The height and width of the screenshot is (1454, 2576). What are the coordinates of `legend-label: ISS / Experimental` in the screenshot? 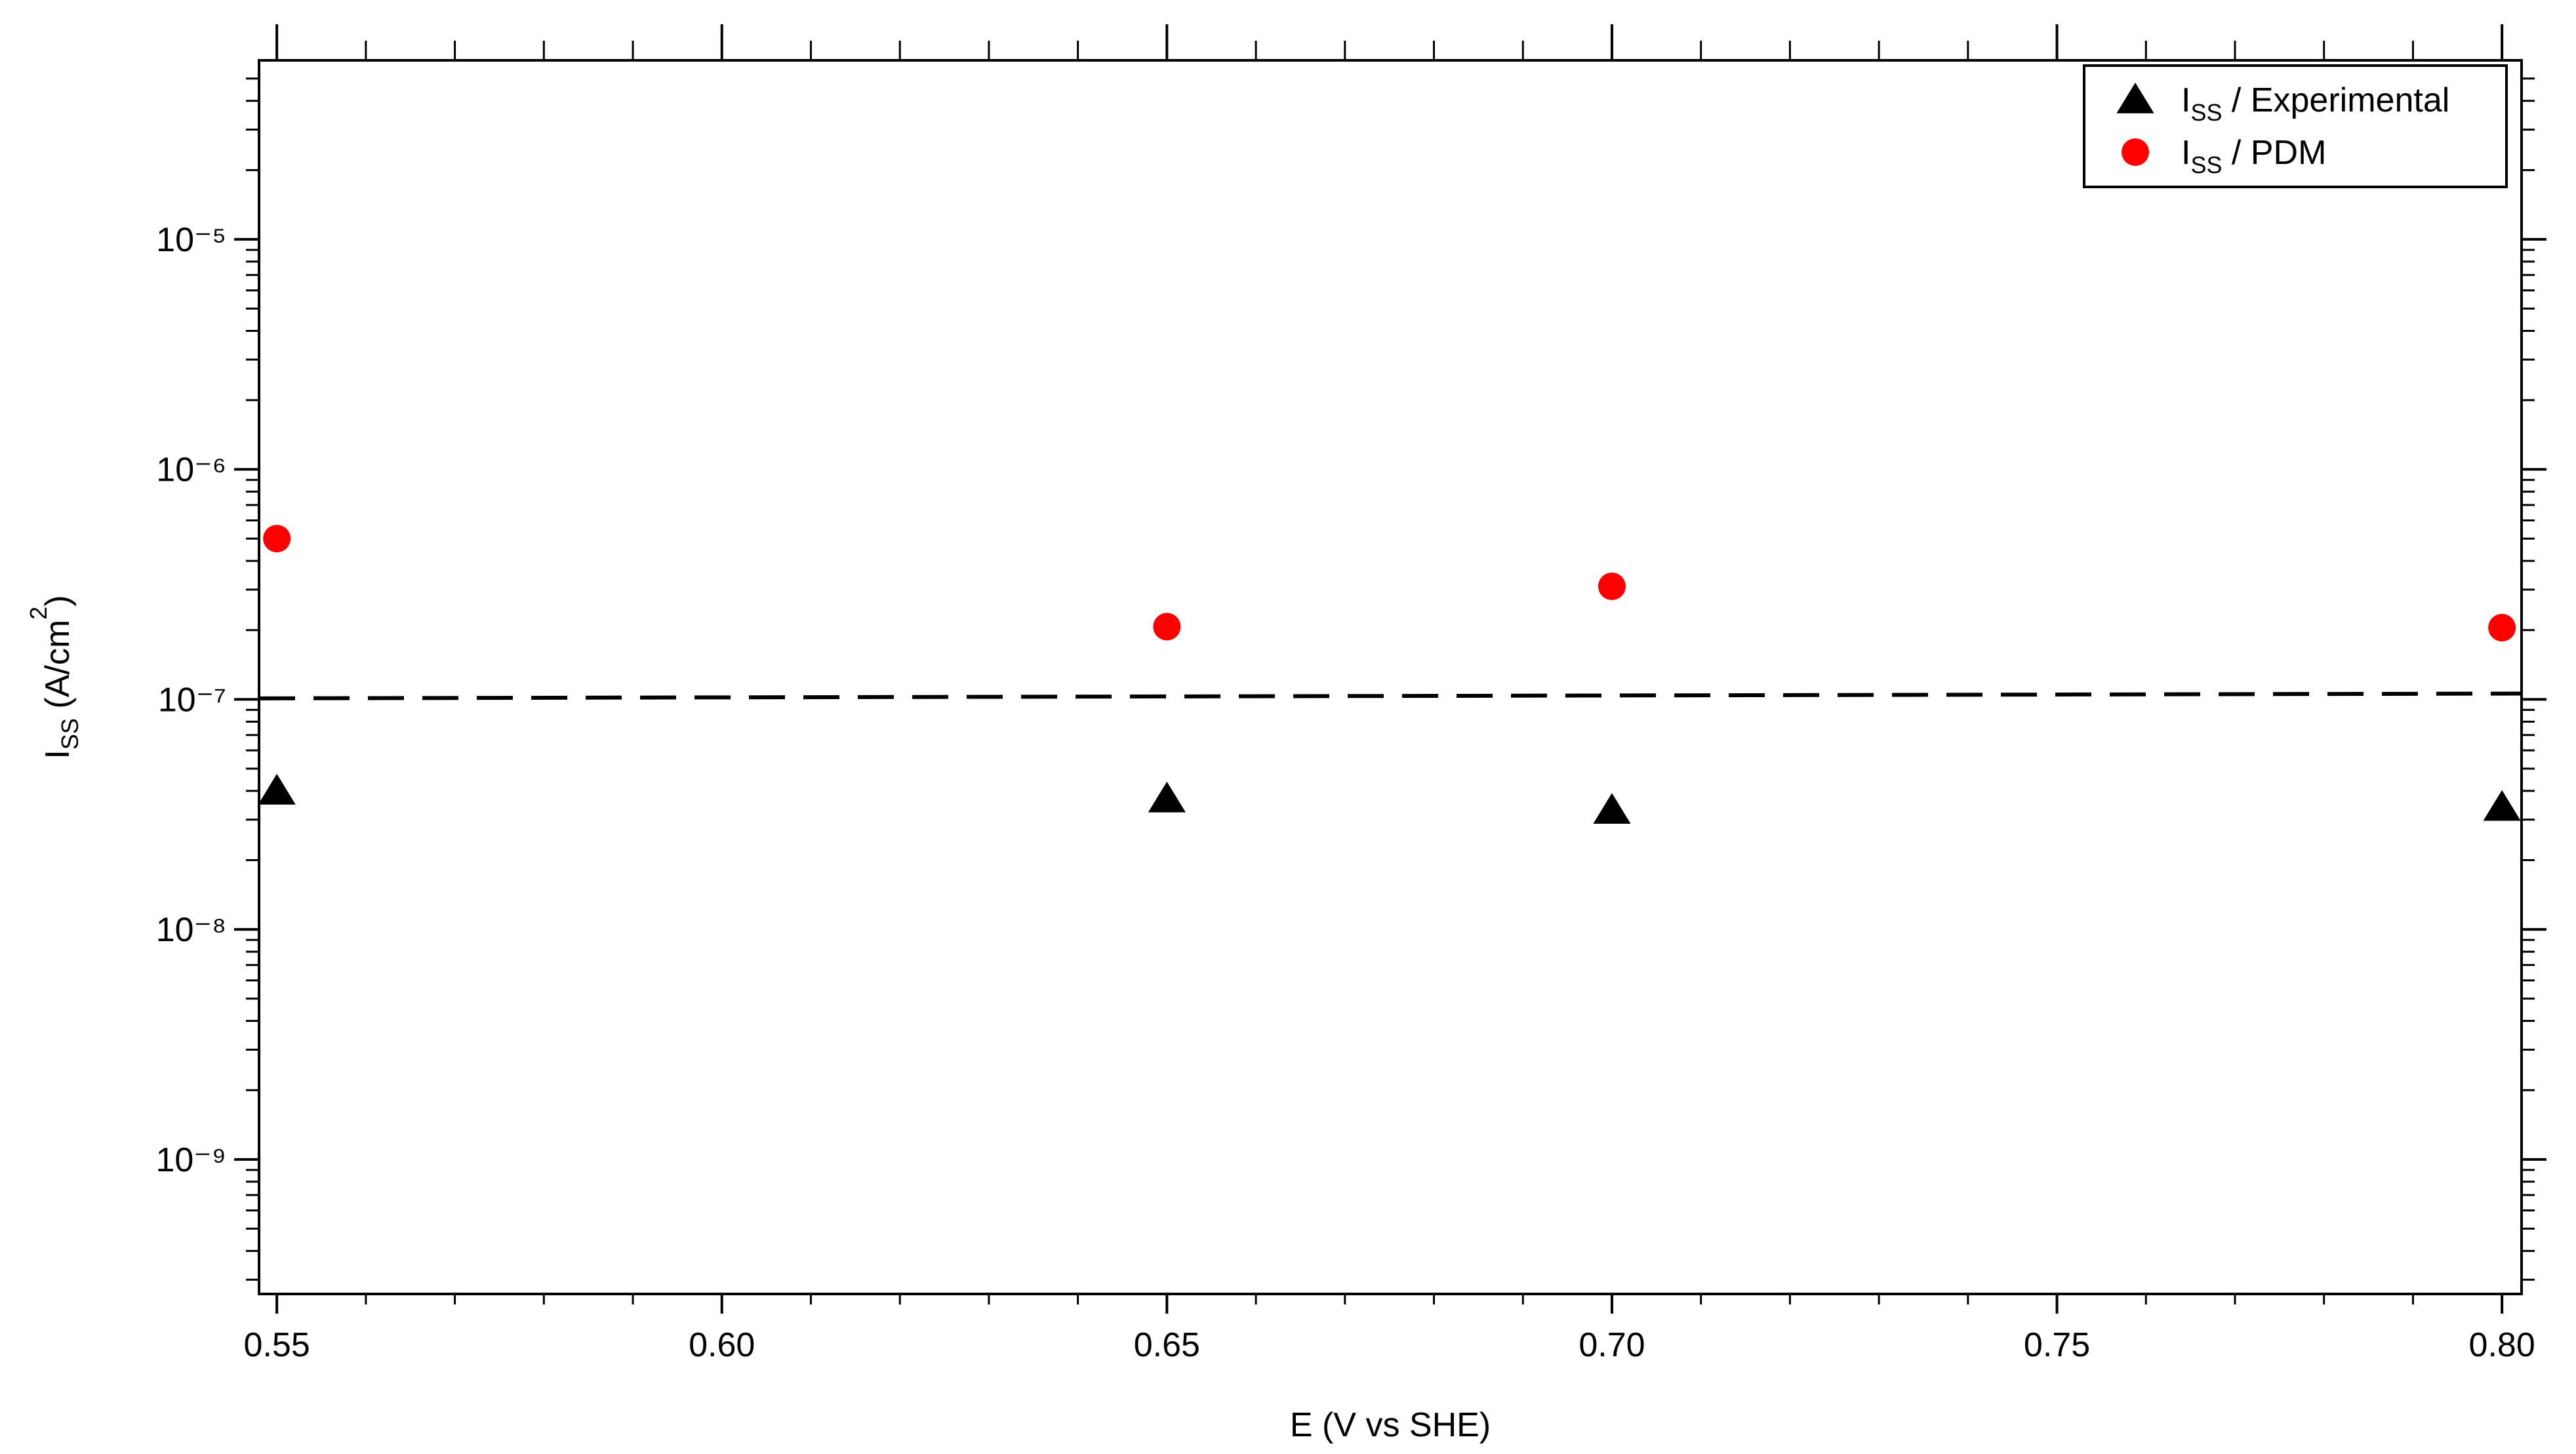 It's located at (2315, 103).